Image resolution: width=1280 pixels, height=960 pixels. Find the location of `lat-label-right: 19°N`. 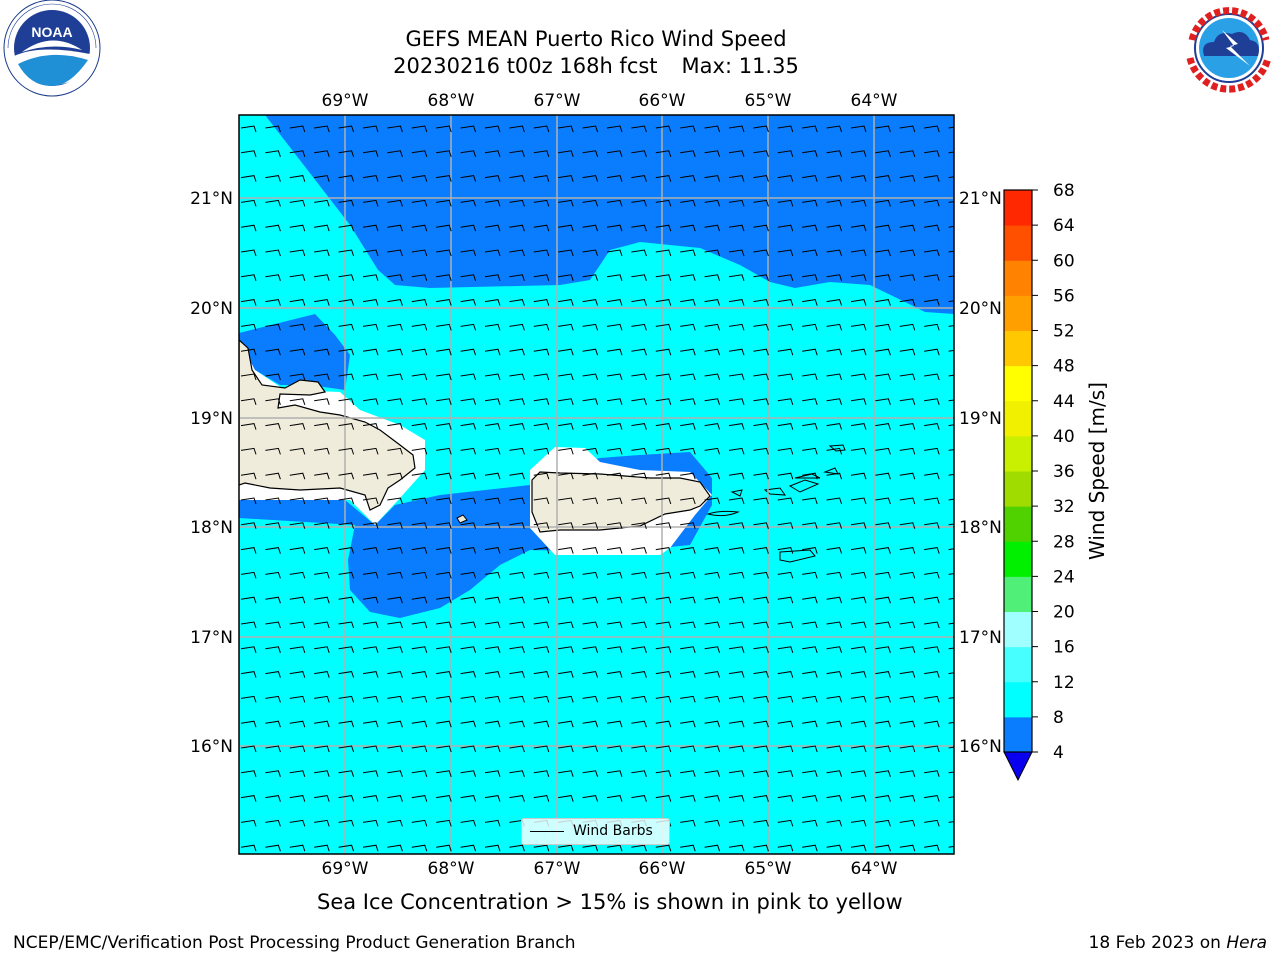

lat-label-right: 19°N is located at coordinates (980, 419).